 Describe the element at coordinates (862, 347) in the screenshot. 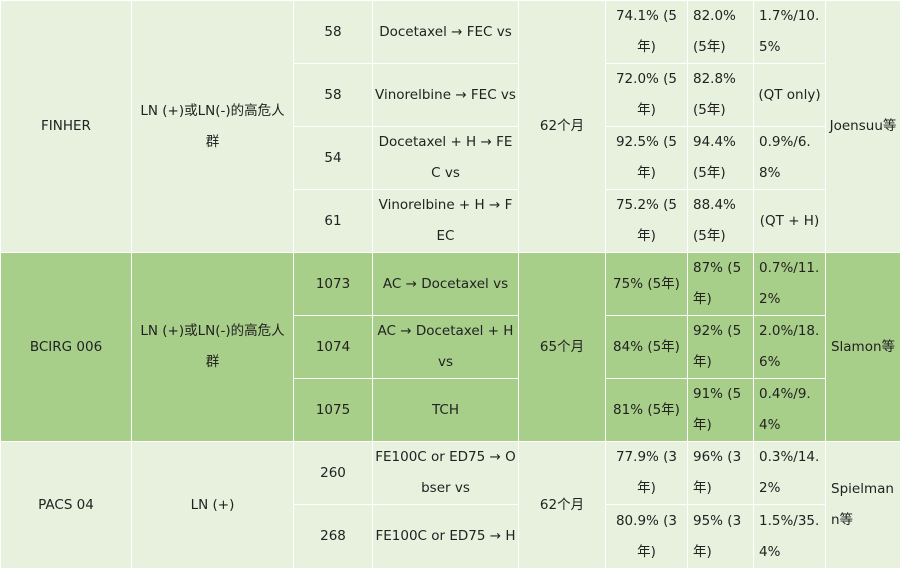

I see `trial-author: Slamon等` at that location.